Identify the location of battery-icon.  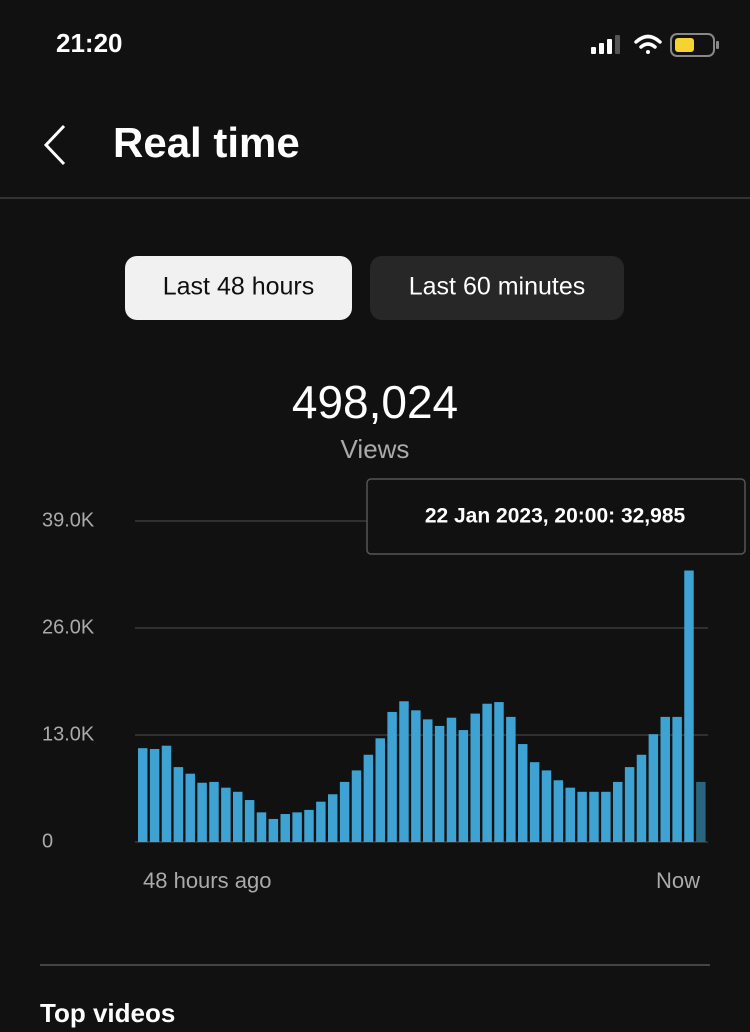
(694, 45).